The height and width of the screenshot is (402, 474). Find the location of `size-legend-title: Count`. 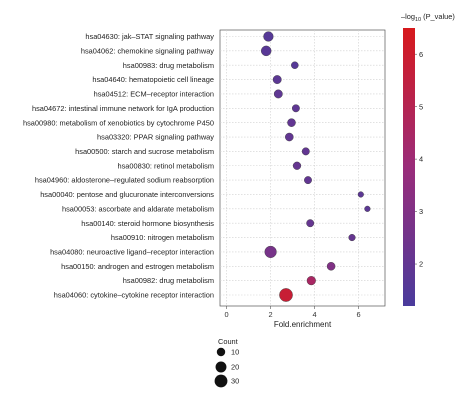

size-legend-title: Count is located at coordinates (228, 341).